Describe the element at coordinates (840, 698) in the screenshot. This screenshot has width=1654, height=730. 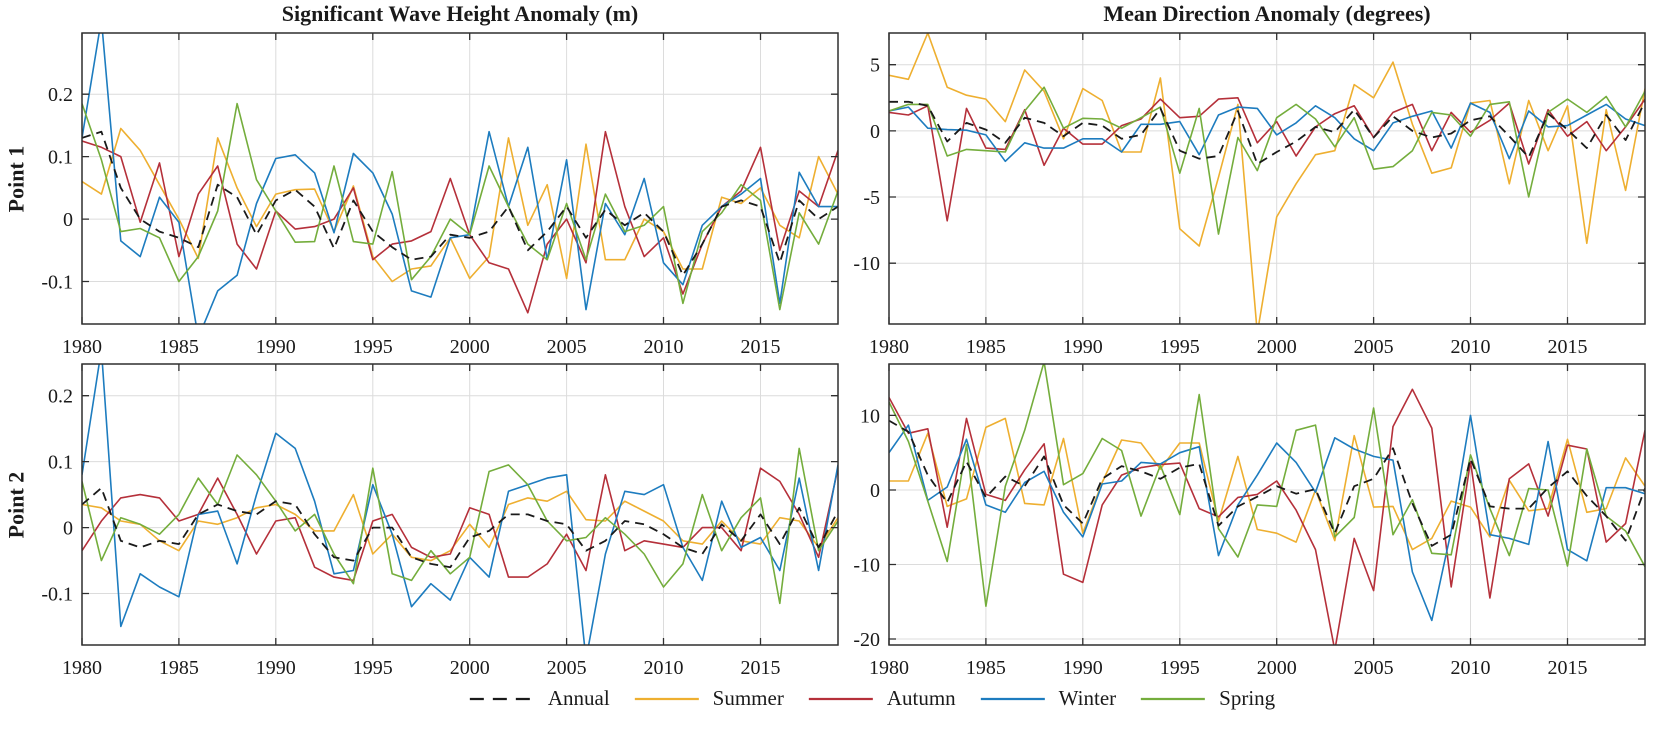
I see `legend-line-autumn` at that location.